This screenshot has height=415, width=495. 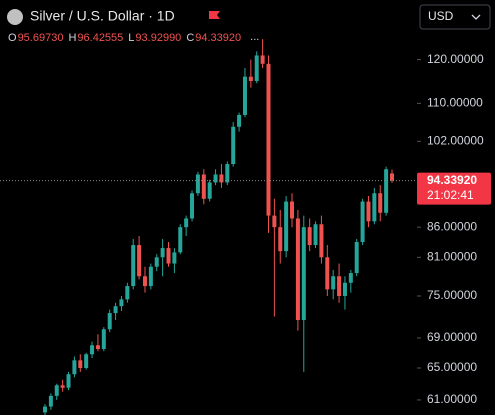 I want to click on y-tick-label: 120.00000, so click(x=455, y=59).